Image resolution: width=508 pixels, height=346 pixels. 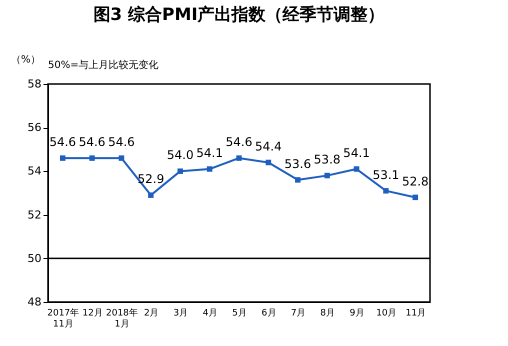 What do you see at coordinates (35, 258) in the screenshot?
I see `y-tick-label: 50` at bounding box center [35, 258].